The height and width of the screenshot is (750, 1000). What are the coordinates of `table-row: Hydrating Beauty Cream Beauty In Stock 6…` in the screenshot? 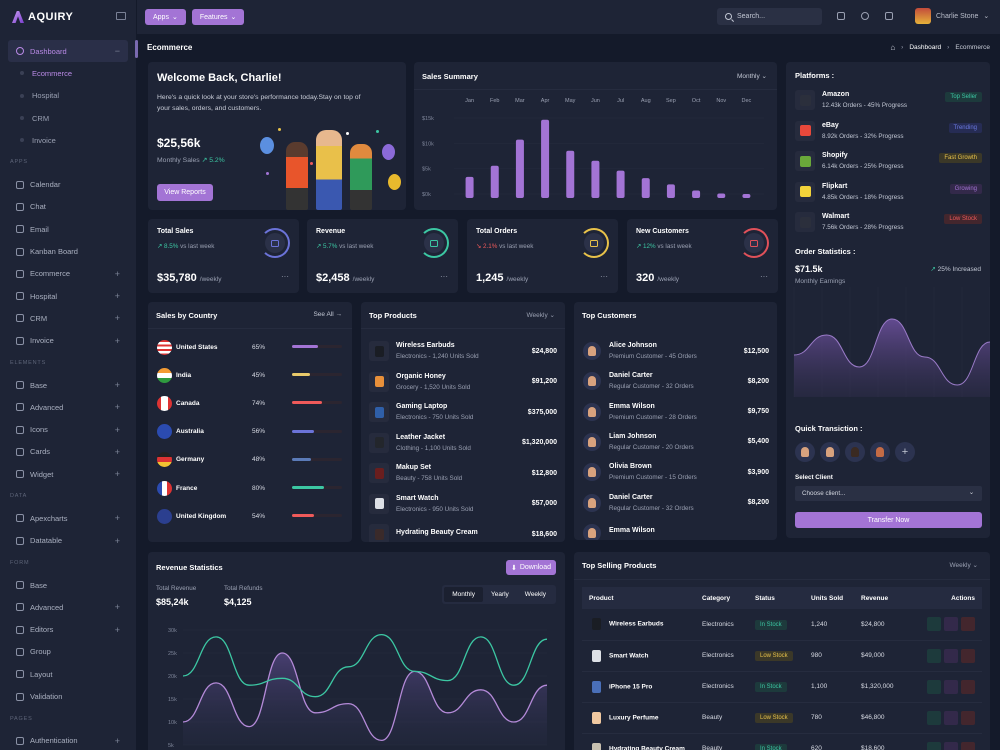 It's located at (782, 741).